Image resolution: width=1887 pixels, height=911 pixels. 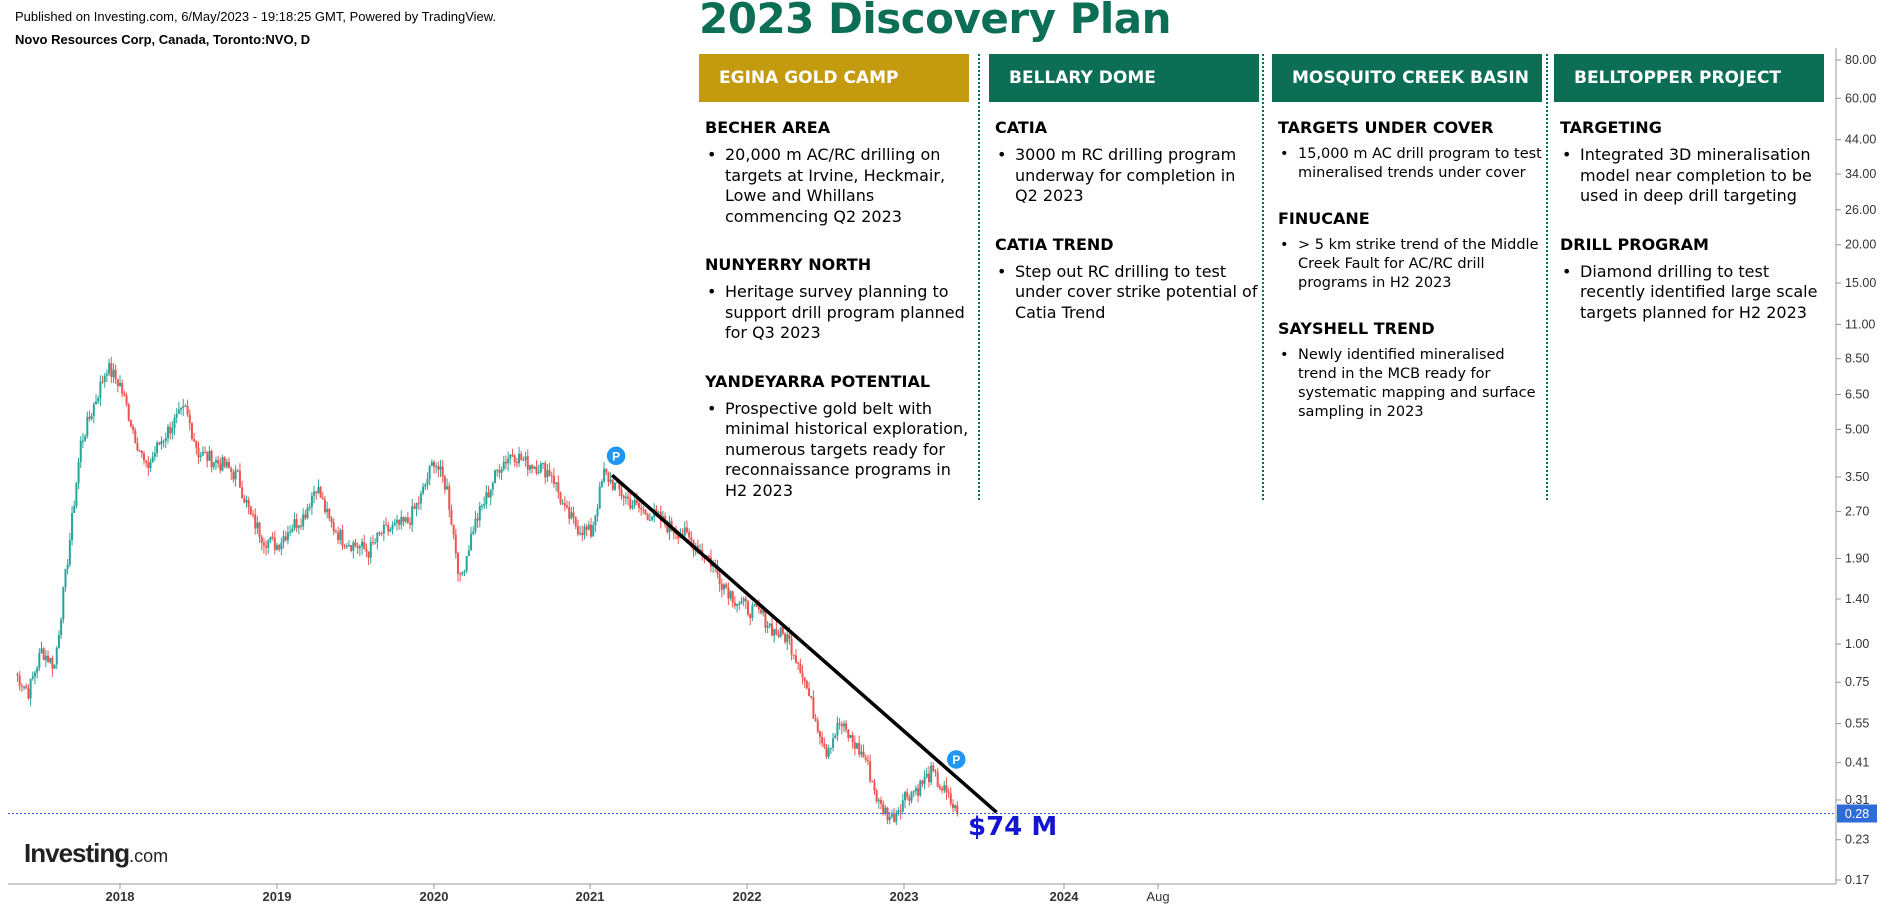 What do you see at coordinates (1860, 245) in the screenshot?
I see `y-tick-label: 20.00` at bounding box center [1860, 245].